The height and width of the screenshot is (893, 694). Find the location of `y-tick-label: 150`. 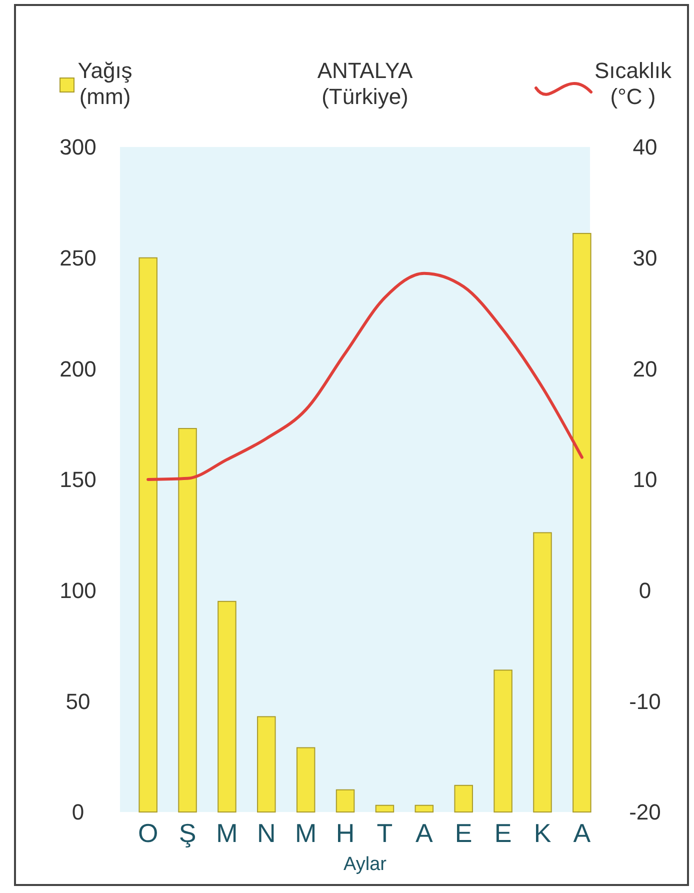

y-tick-label: 150 is located at coordinates (78, 479).